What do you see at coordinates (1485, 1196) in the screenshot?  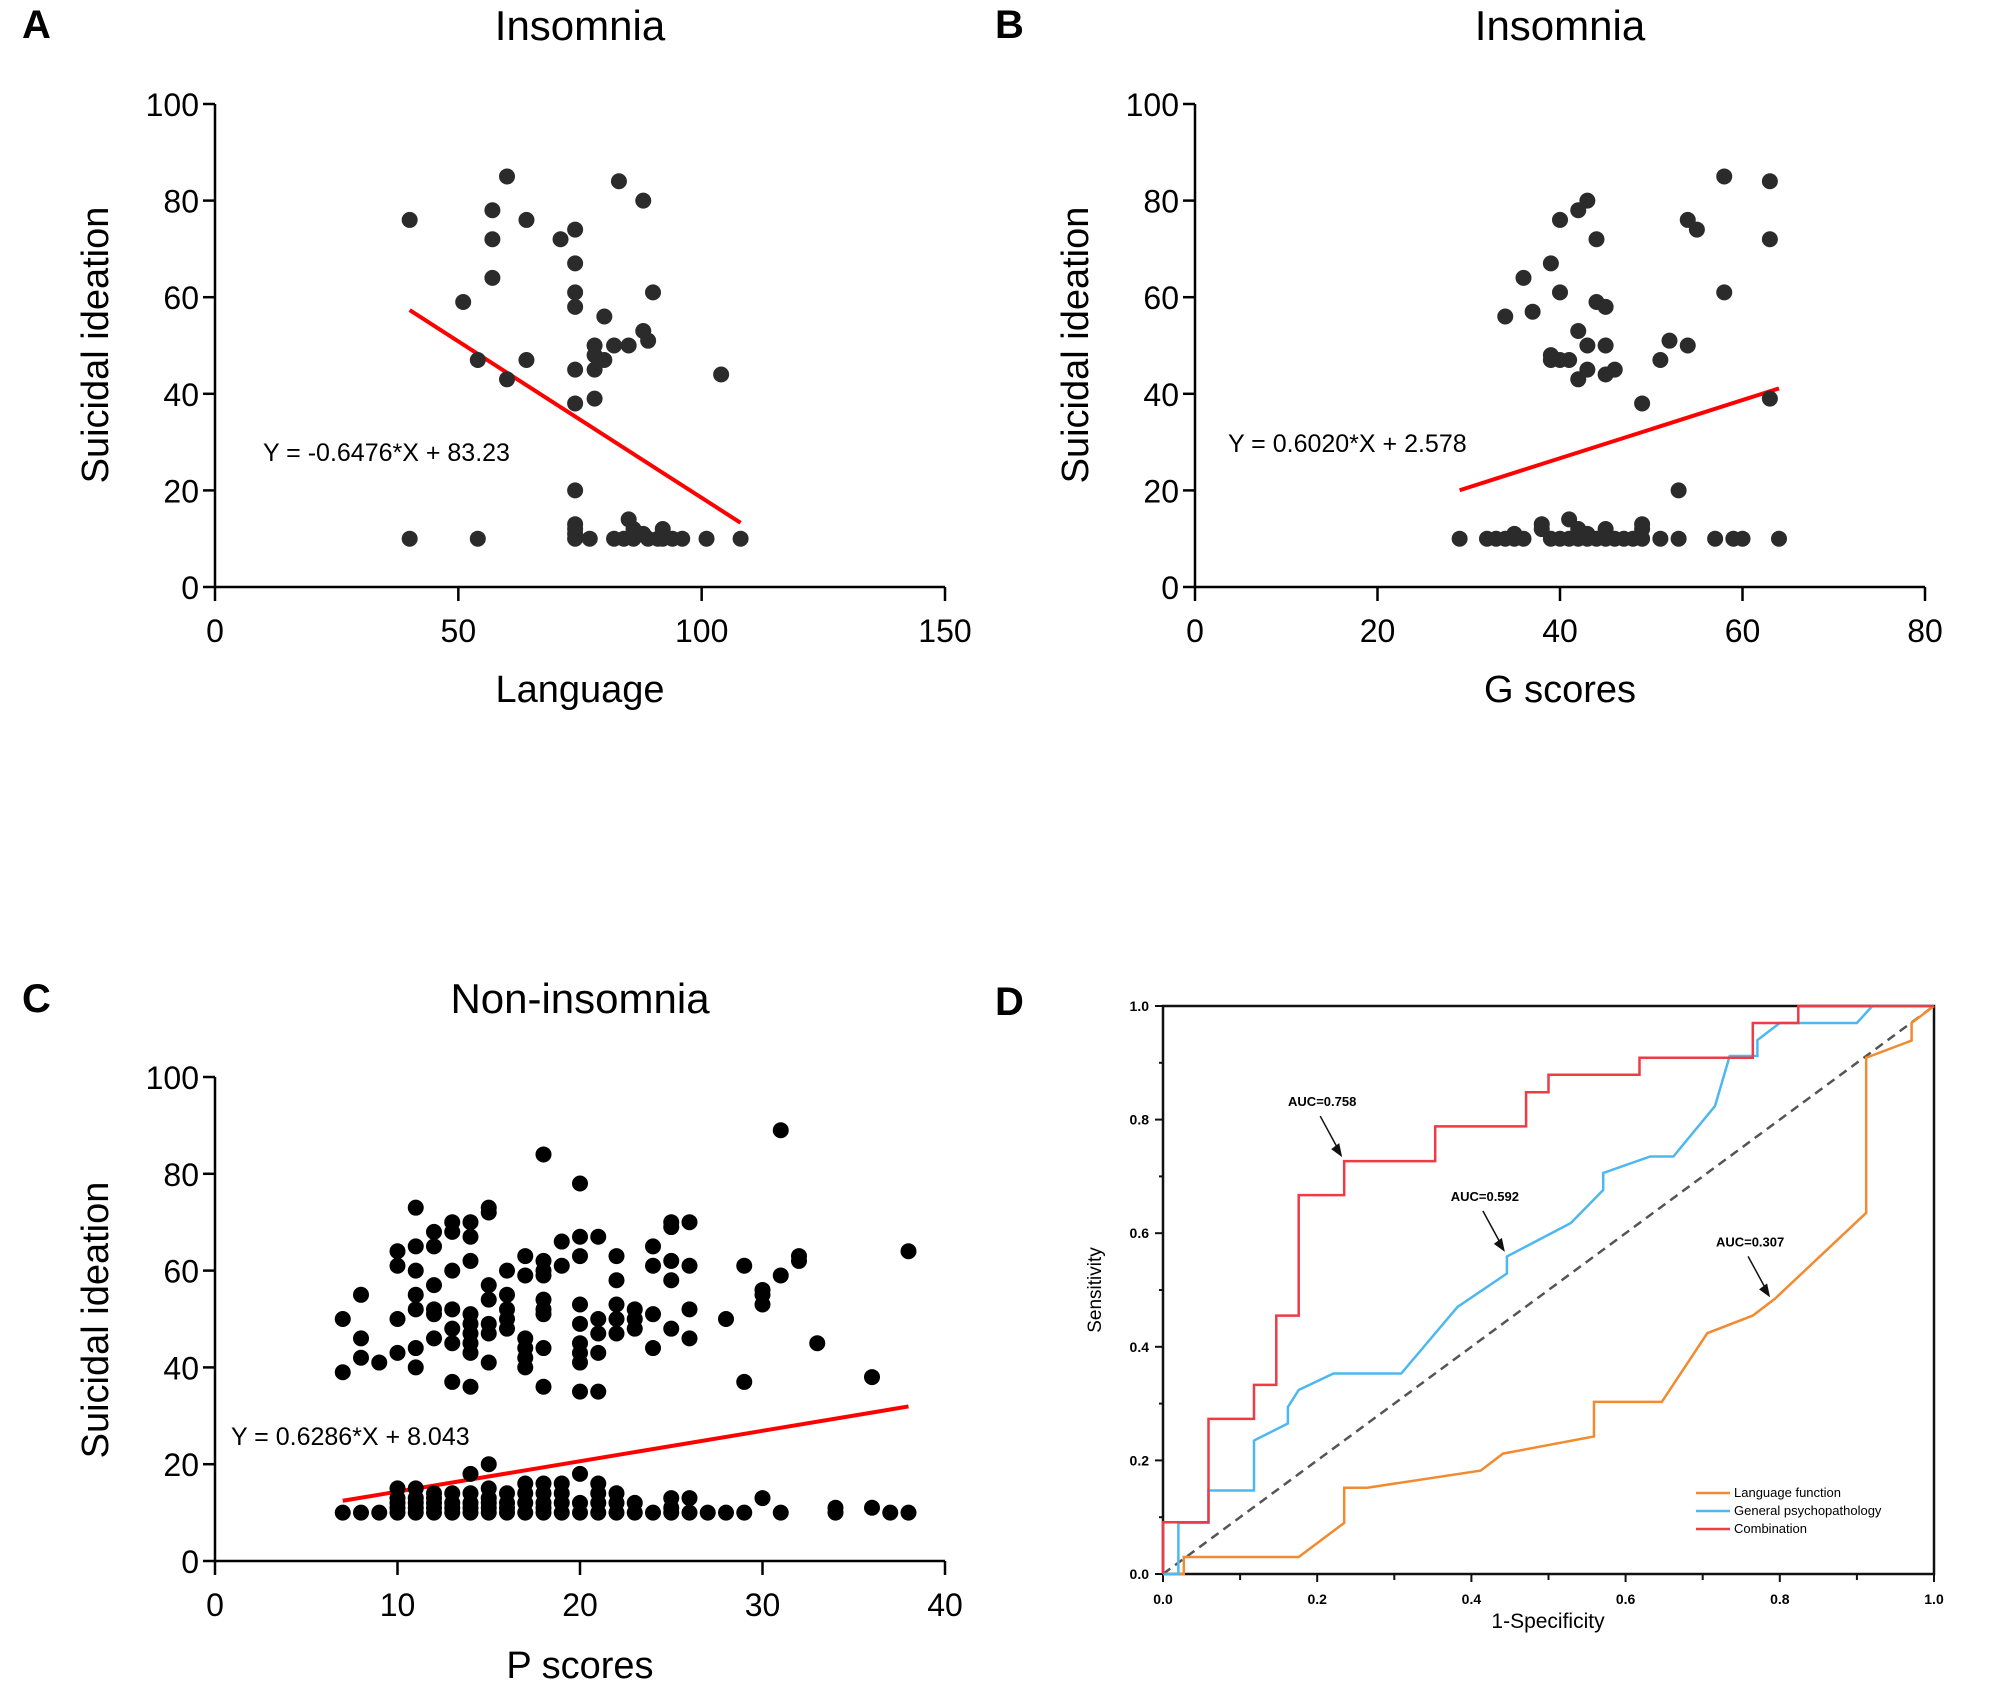 I see `auc-label: AUC=0.592` at bounding box center [1485, 1196].